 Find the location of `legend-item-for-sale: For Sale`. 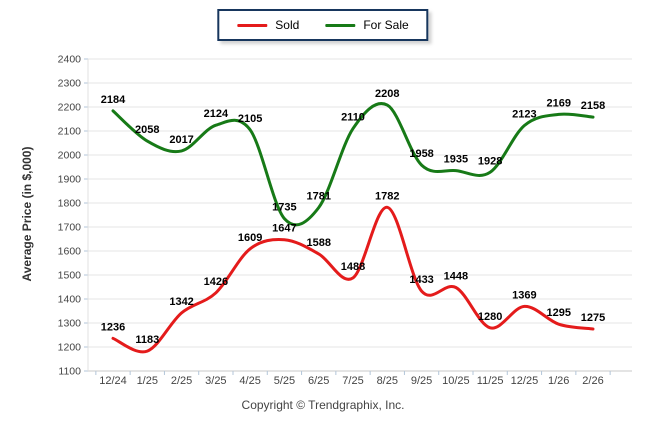

legend-item-for-sale: For Sale is located at coordinates (367, 25).